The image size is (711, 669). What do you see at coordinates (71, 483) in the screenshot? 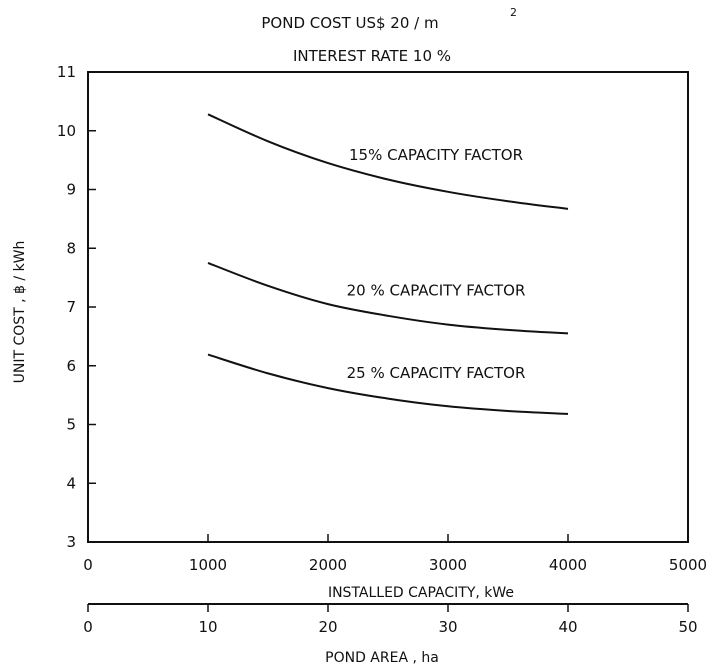
I see `y-tick-label: 4` at bounding box center [71, 483].